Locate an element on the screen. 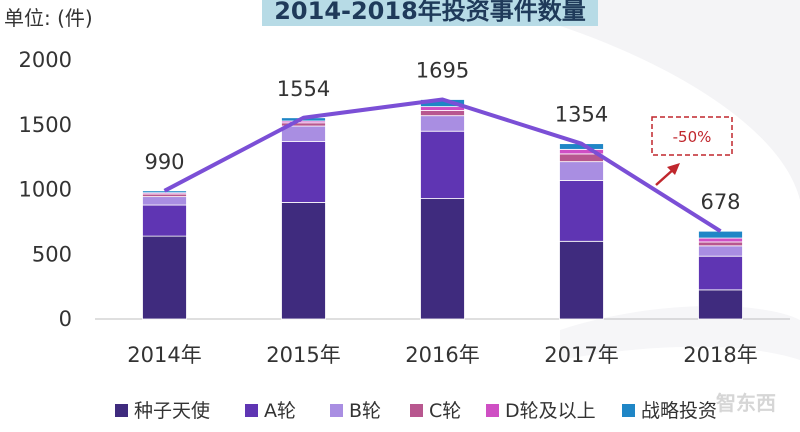 Image resolution: width=800 pixels, height=432 pixels. annotation-text: -50% is located at coordinates (692, 137).